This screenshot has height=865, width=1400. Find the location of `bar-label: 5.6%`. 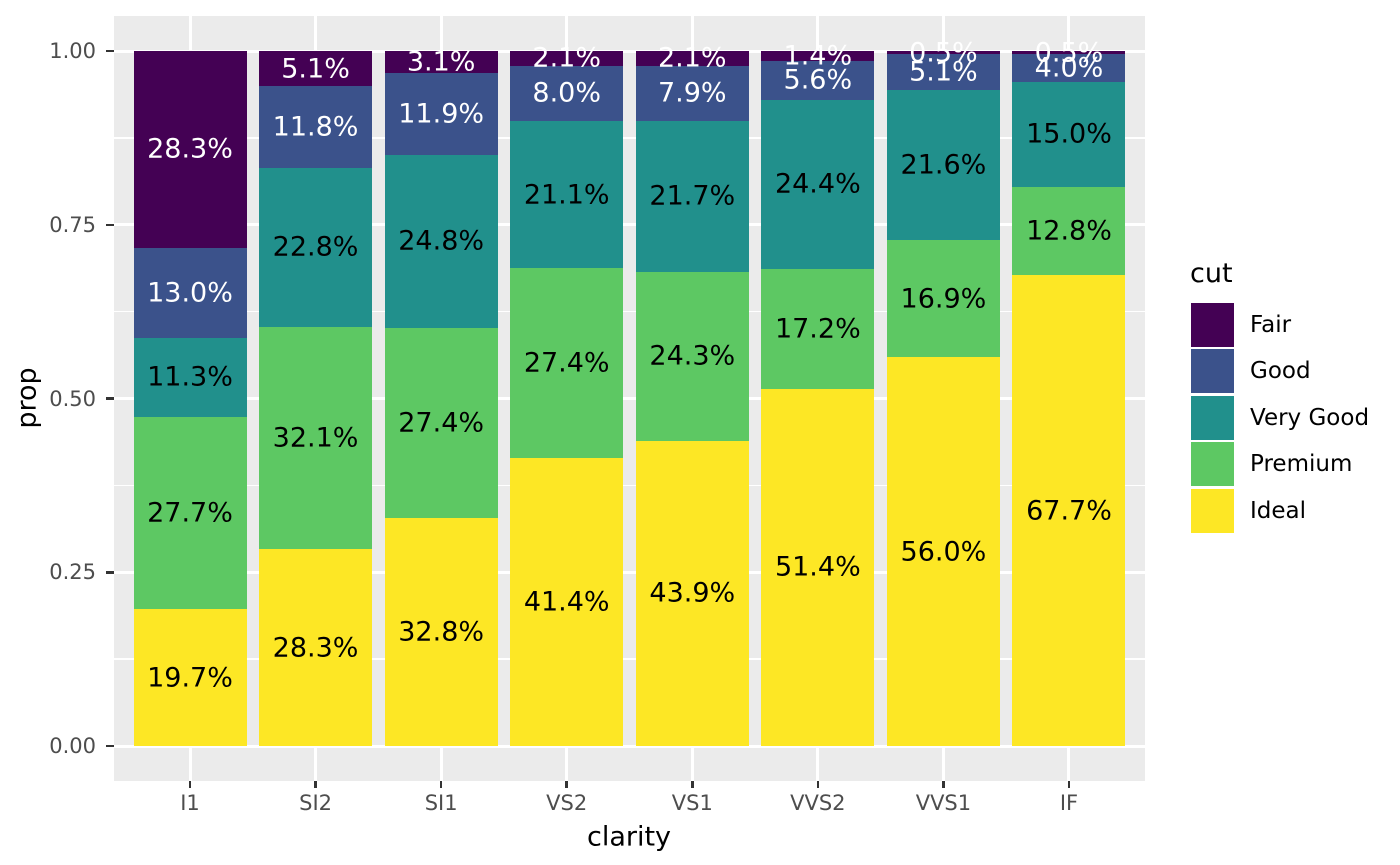

bar-label: 5.6% is located at coordinates (818, 80).